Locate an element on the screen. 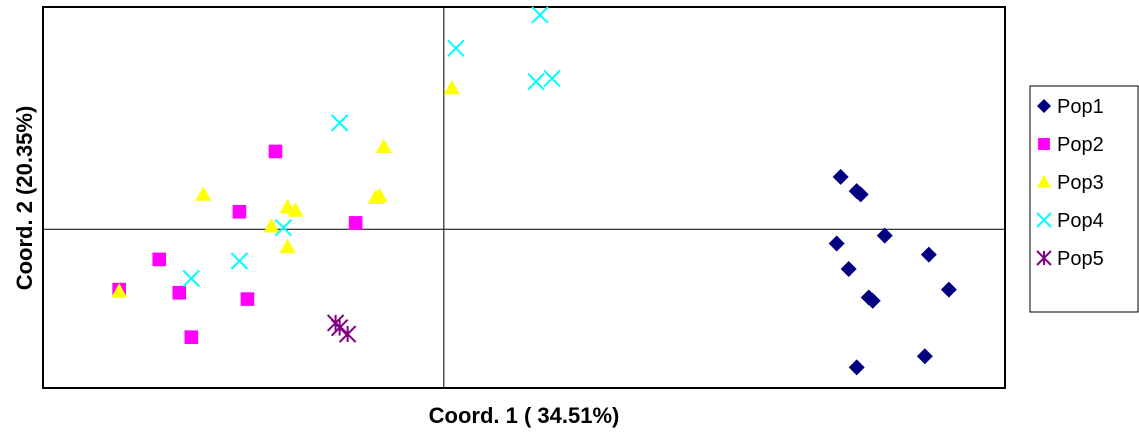  legend-label-pop2: Pop2 is located at coordinates (1080, 145).